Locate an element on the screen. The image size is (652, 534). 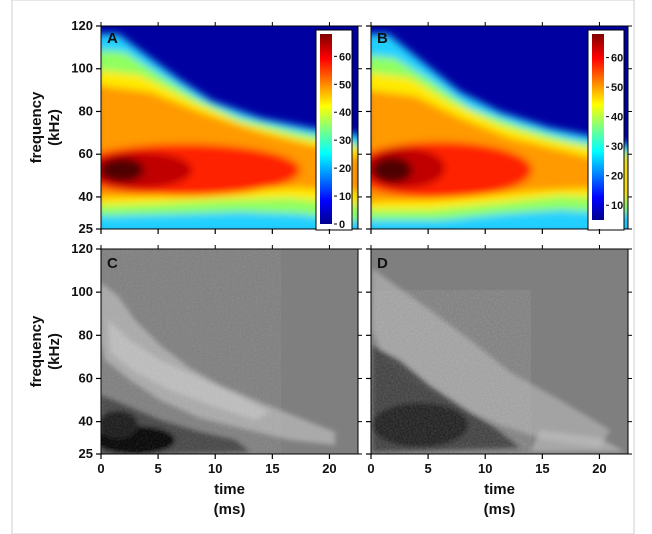
panel-b-colorbar-label: 60 is located at coordinates (617, 59).